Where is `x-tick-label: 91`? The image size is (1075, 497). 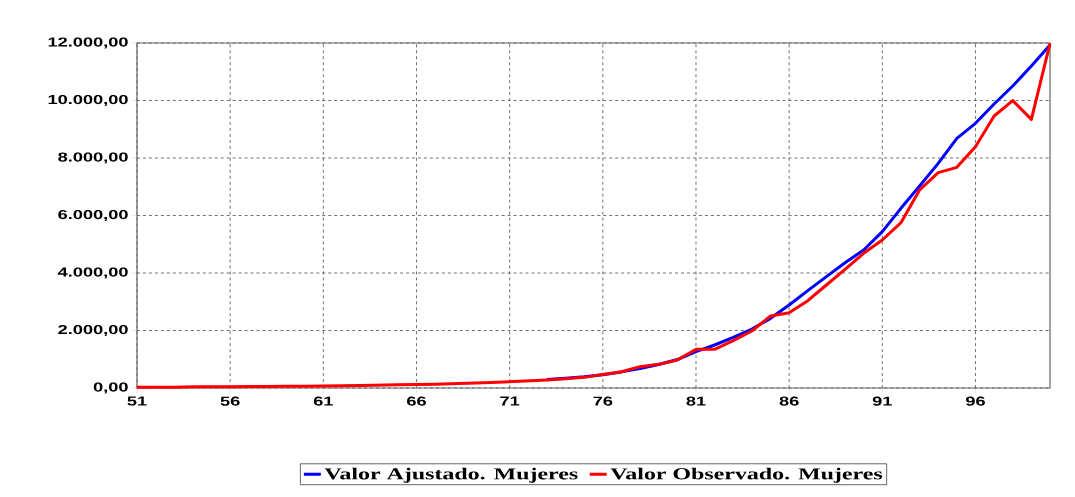
x-tick-label: 91 is located at coordinates (882, 401).